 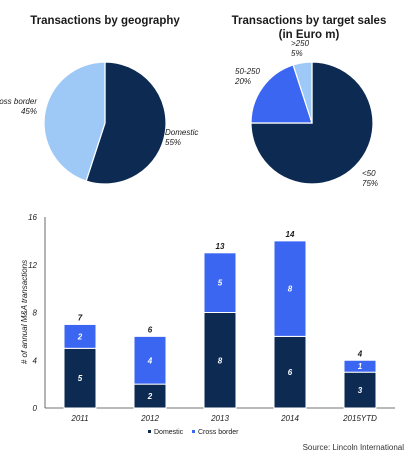 What do you see at coordinates (32, 217) in the screenshot?
I see `y-tick-16: 16` at bounding box center [32, 217].